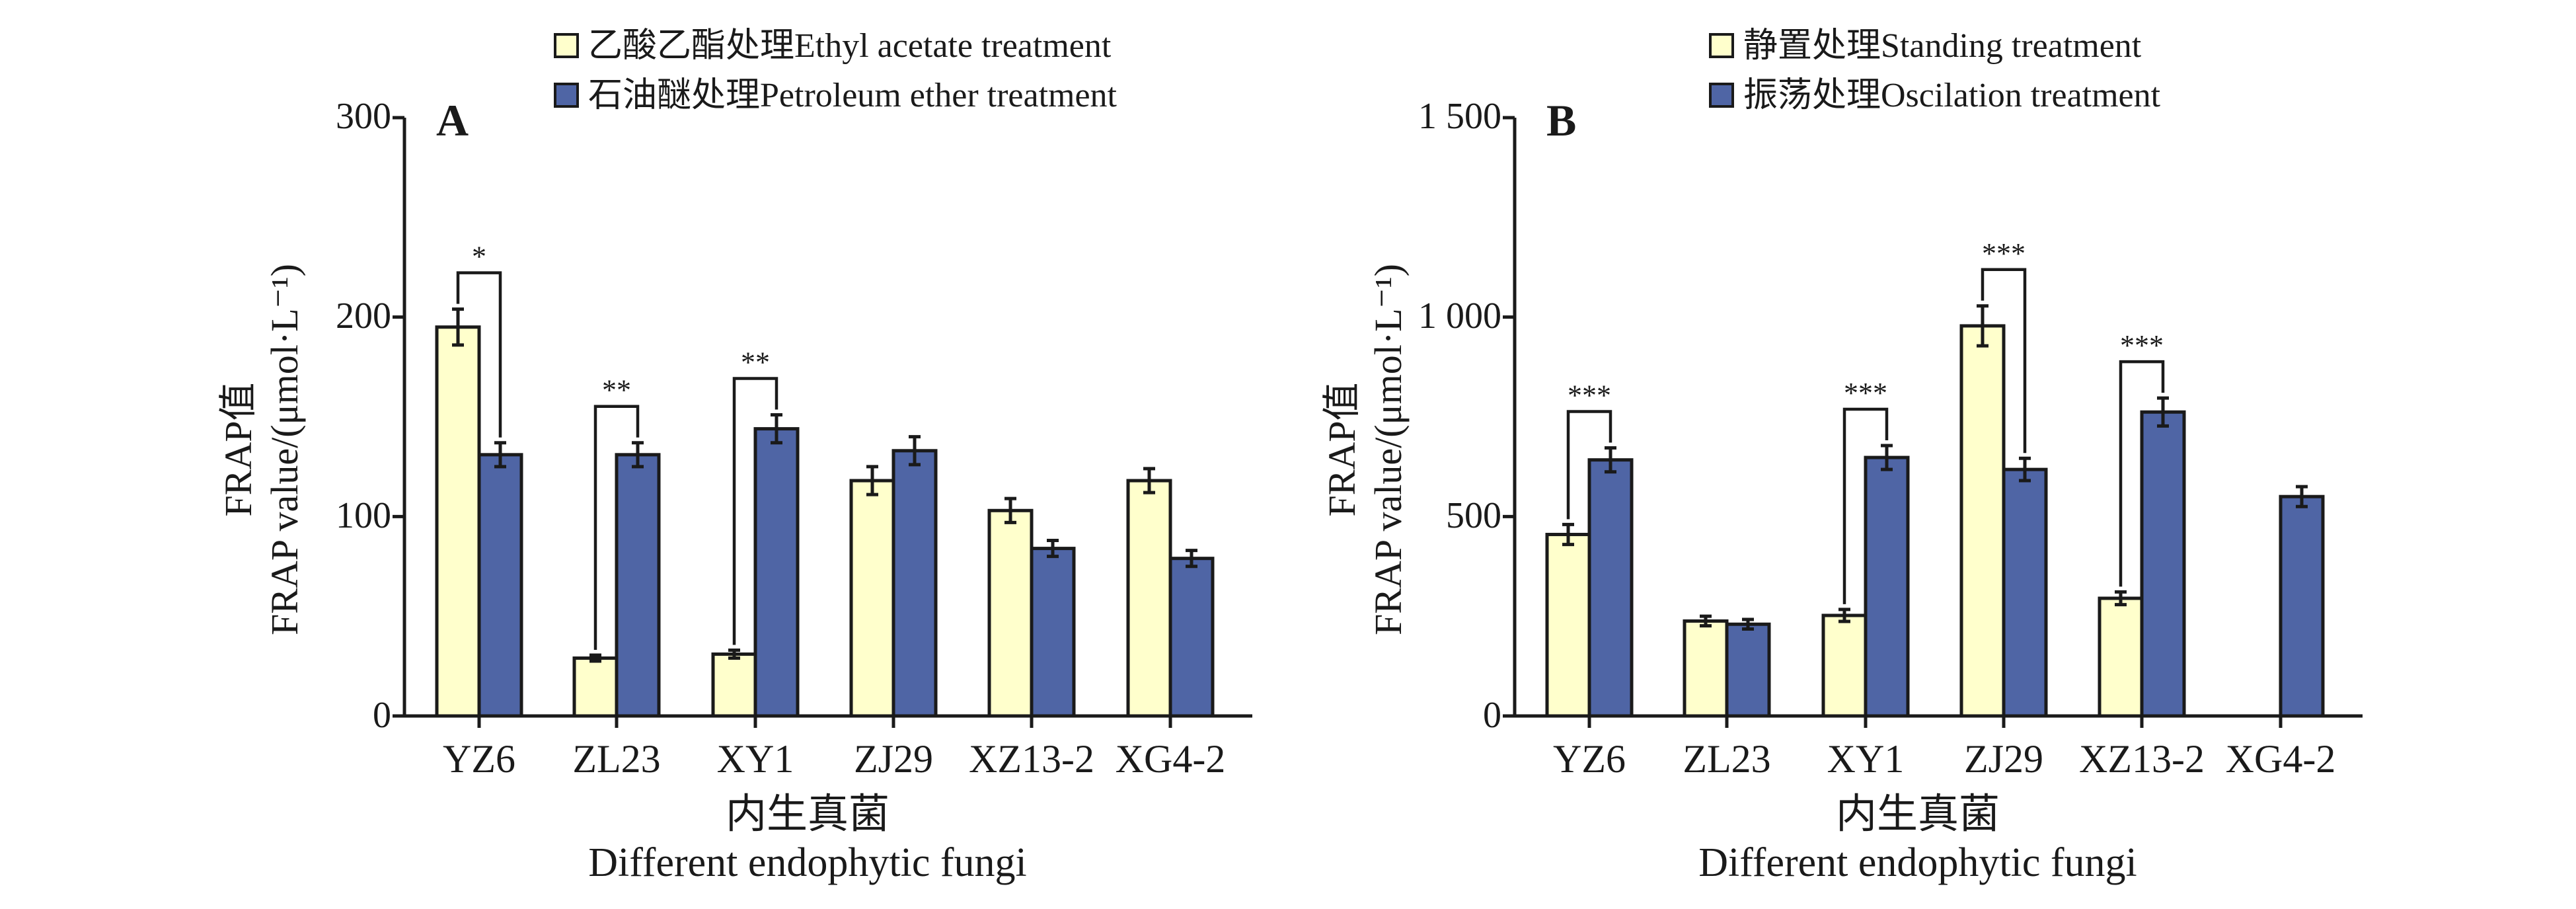 Image resolution: width=2576 pixels, height=909 pixels. I want to click on panel-b-category-label: ZJ29, so click(2004, 759).